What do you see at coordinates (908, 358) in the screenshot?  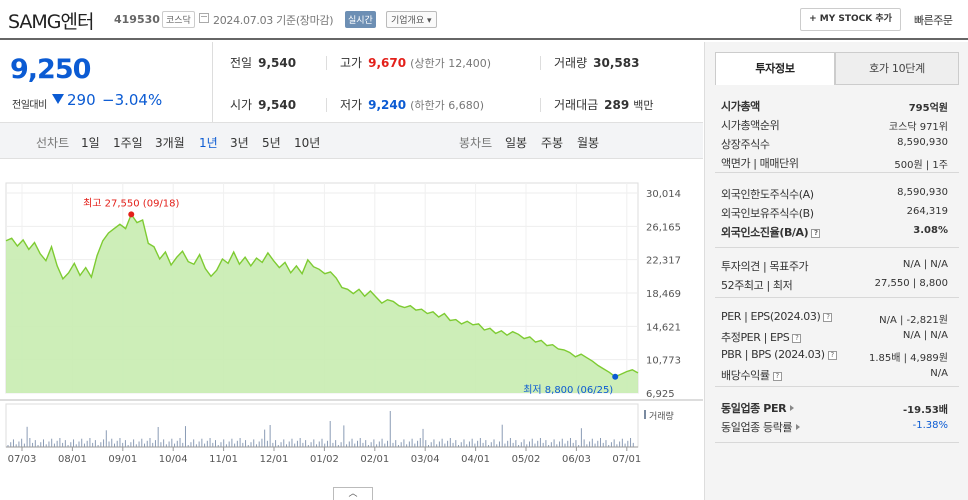 I see `info-value: 1.85배 | 4,989원` at bounding box center [908, 358].